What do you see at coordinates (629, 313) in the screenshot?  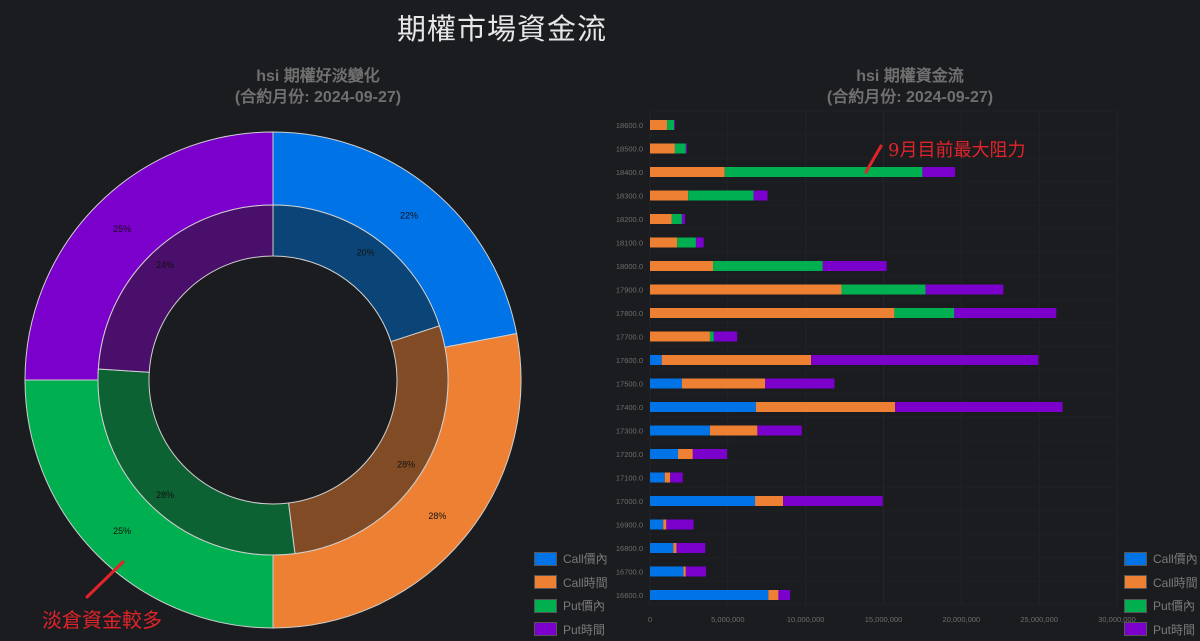 I see `y-tick-label: 17800.0` at bounding box center [629, 313].